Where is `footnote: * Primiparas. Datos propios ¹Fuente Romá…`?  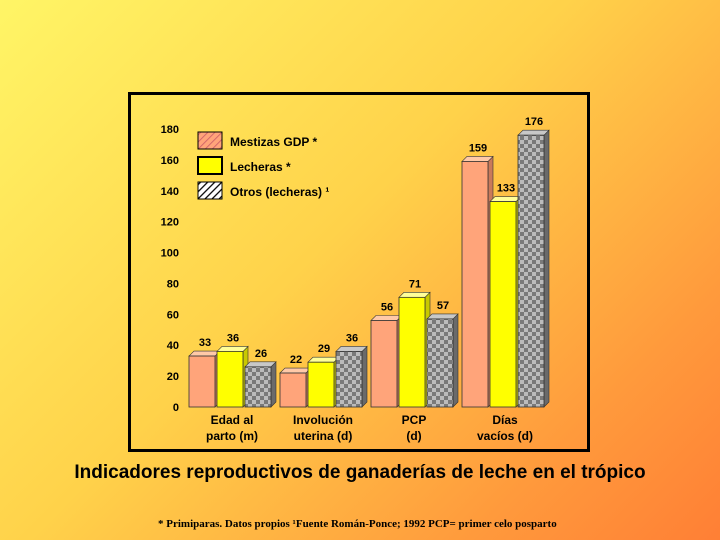
footnote: * Primiparas. Datos propios ¹Fuente Romá… is located at coordinates (357, 524).